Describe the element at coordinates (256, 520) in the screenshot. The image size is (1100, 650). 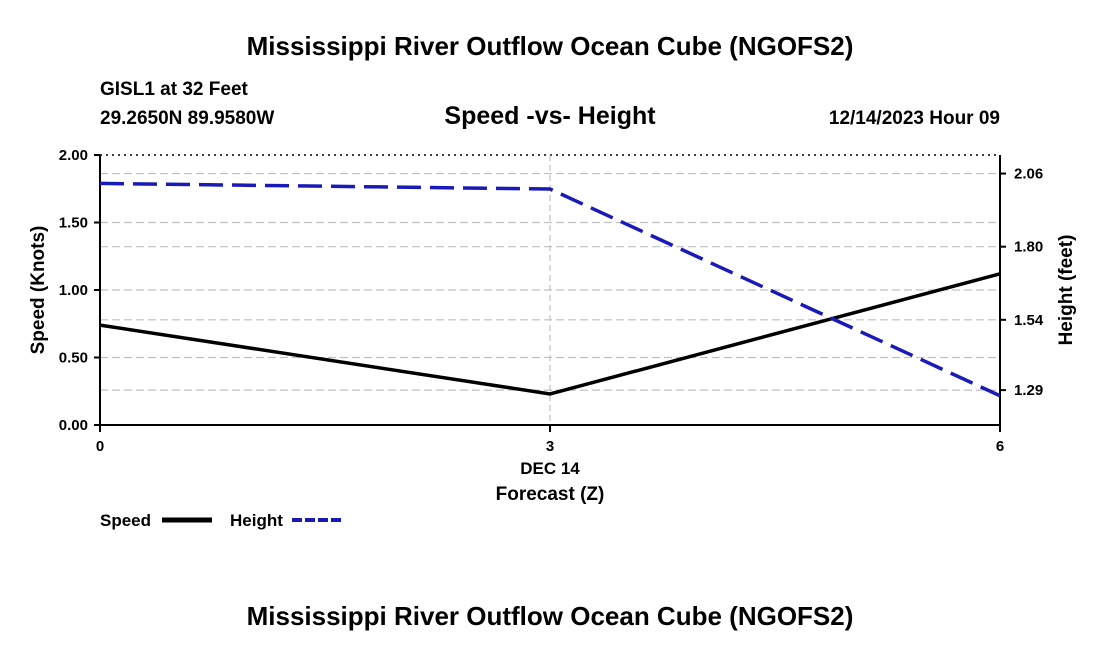
I see `legend-label-height: Height` at that location.